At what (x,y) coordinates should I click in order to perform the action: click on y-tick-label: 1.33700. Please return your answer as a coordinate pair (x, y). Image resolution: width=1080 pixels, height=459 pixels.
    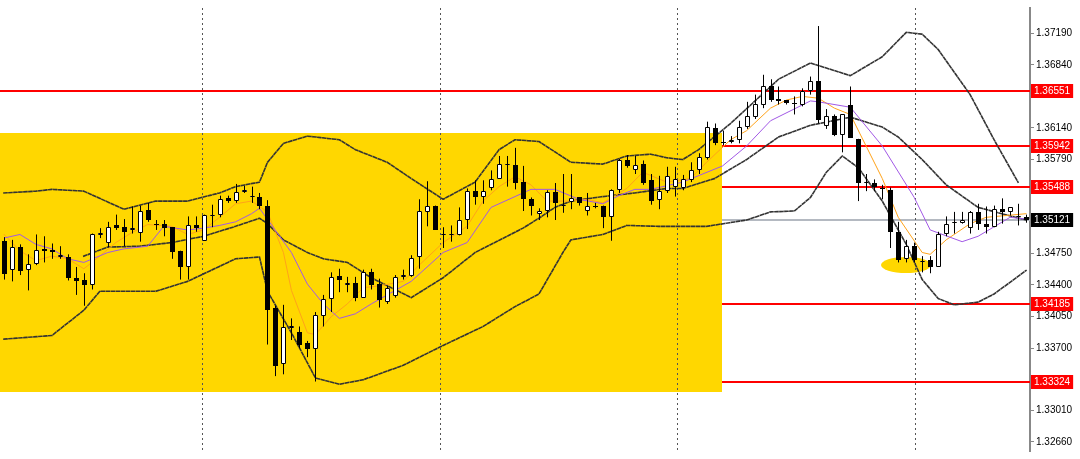
    Looking at the image, I should click on (1054, 347).